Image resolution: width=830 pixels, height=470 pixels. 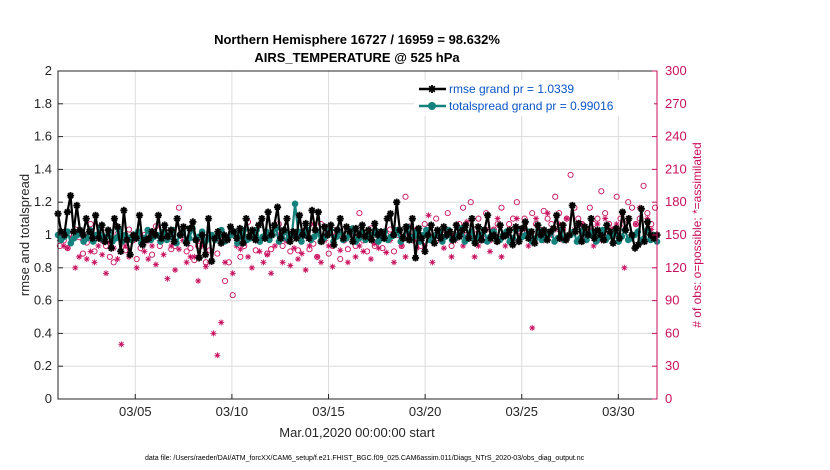 What do you see at coordinates (432, 89) in the screenshot?
I see `legend-rmse-star-icon` at bounding box center [432, 89].